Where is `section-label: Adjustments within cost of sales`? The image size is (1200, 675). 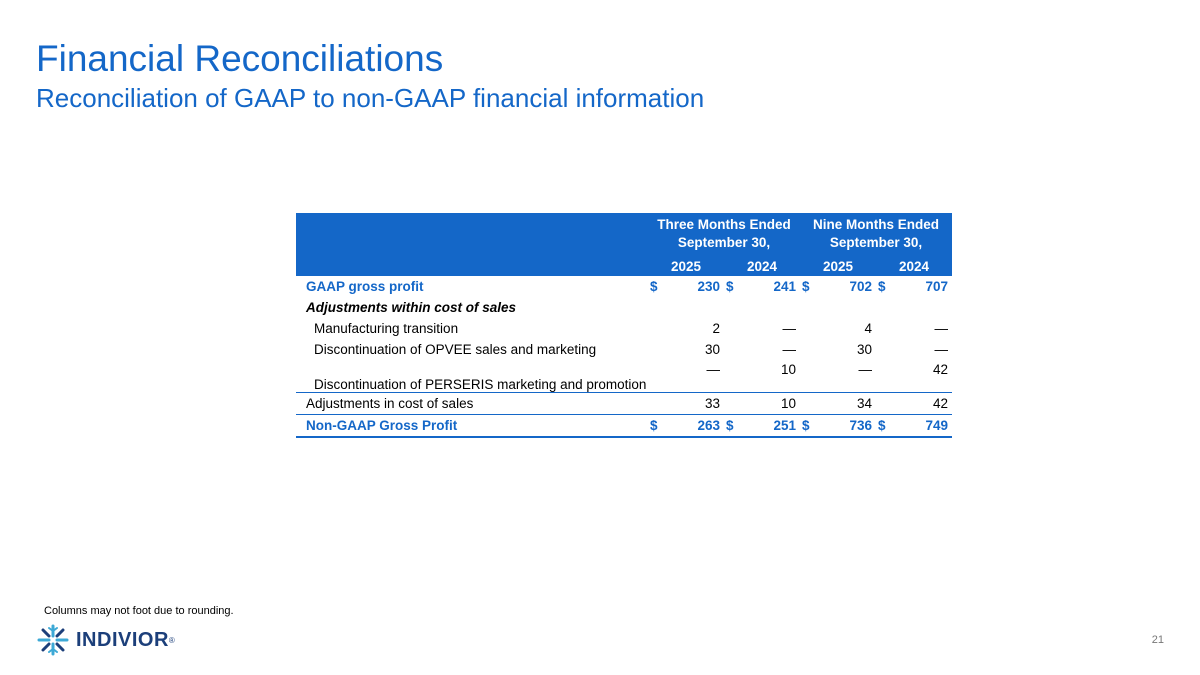 section-label: Adjustments within cost of sales is located at coordinates (411, 307).